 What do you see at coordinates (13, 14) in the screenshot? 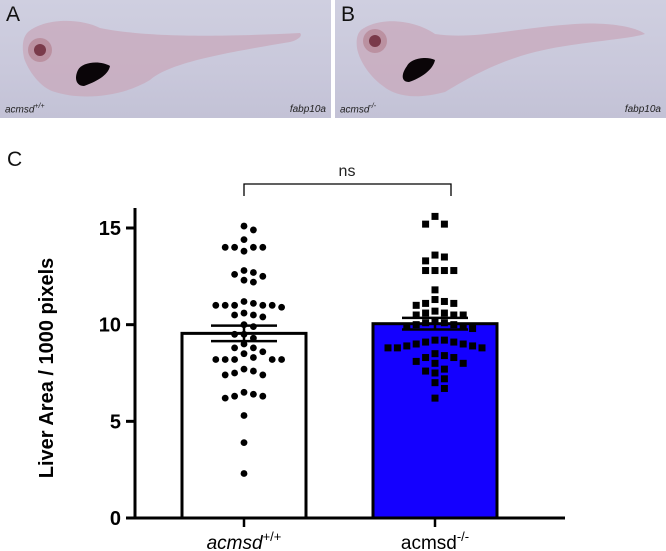
I see `panel-label-a: A` at bounding box center [13, 14].